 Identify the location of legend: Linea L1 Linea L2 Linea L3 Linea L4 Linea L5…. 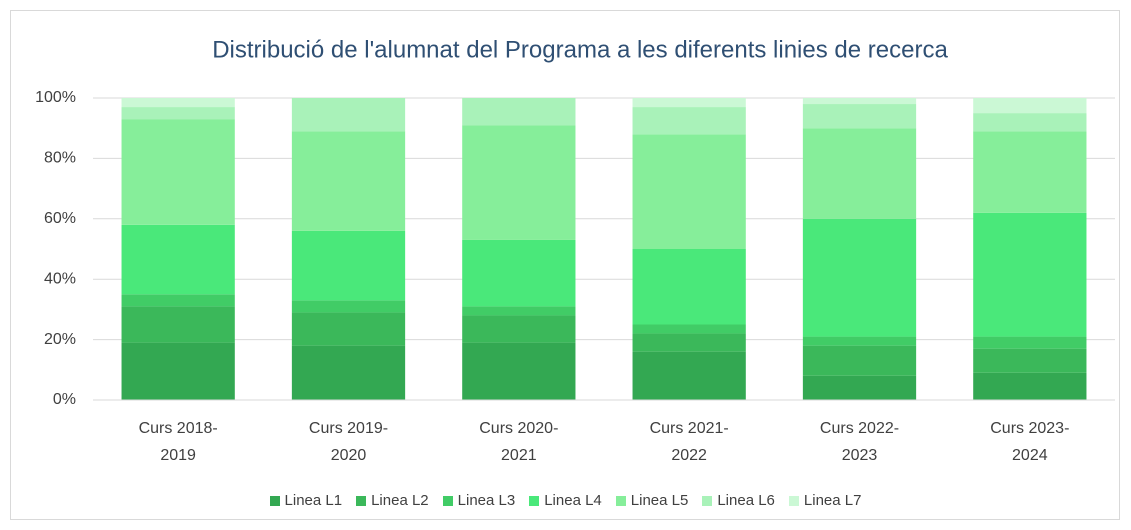
(565, 500).